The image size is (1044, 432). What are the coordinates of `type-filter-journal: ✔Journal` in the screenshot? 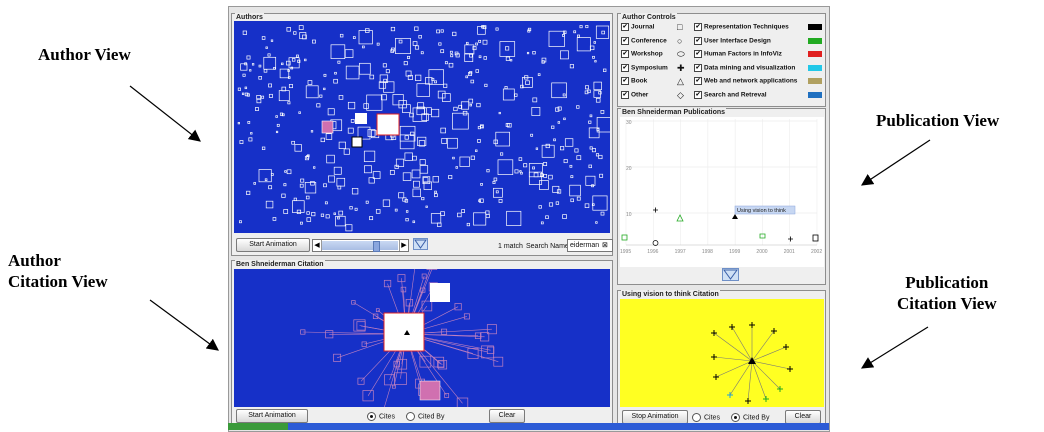 It's located at (637, 27).